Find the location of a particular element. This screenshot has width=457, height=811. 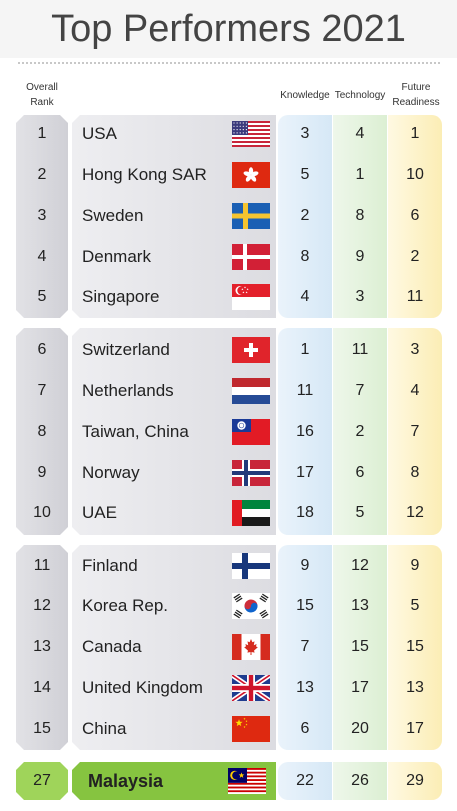

overall-rank-header: Overall Rank is located at coordinates (42, 95).